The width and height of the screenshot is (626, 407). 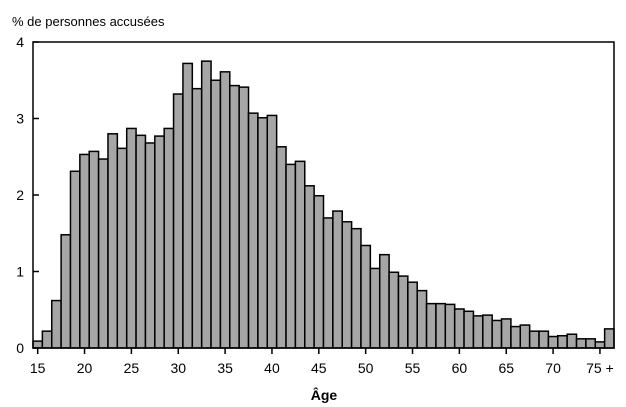 What do you see at coordinates (88, 21) in the screenshot?
I see `y-axis-title: % de personnes accusées` at bounding box center [88, 21].